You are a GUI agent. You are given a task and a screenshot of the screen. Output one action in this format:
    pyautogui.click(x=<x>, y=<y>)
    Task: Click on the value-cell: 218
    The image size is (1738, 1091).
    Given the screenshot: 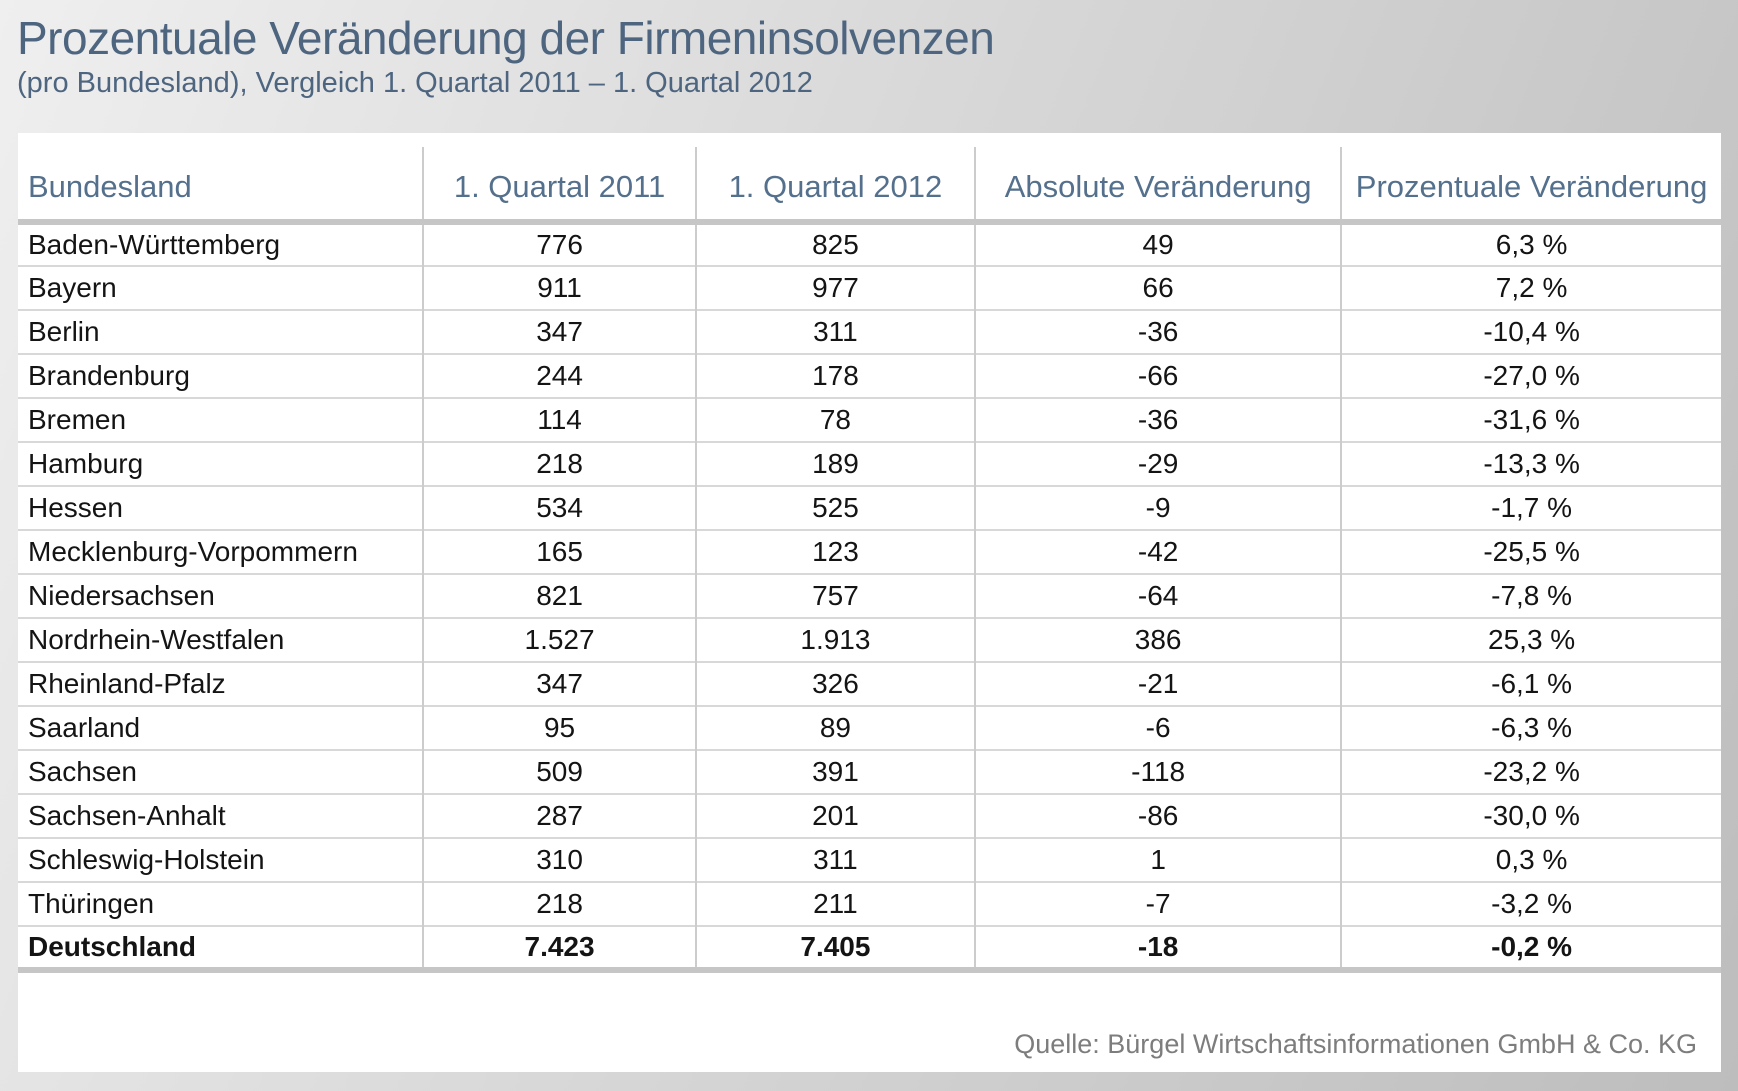 What is the action you would take?
    pyautogui.click(x=559, y=463)
    